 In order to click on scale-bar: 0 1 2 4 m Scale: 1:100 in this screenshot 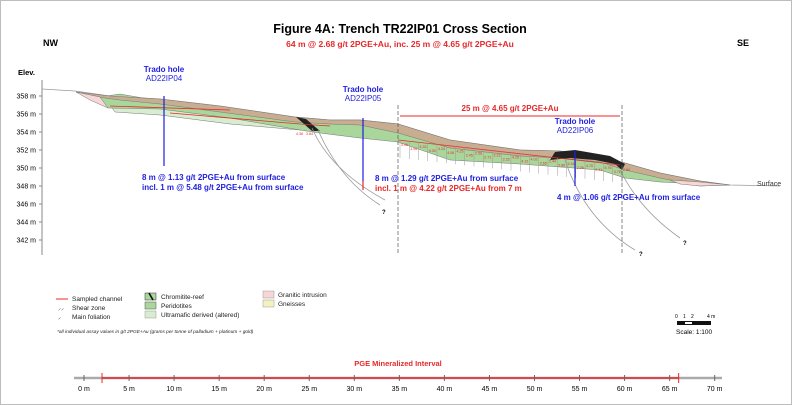, I will do `click(695, 325)`.